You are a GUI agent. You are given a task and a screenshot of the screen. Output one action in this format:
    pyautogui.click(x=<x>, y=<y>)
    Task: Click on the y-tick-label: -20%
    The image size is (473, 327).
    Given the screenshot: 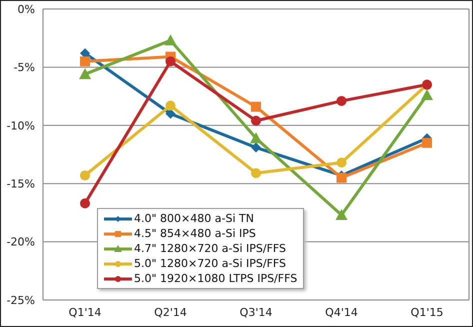 What is the action you would take?
    pyautogui.click(x=20, y=242)
    